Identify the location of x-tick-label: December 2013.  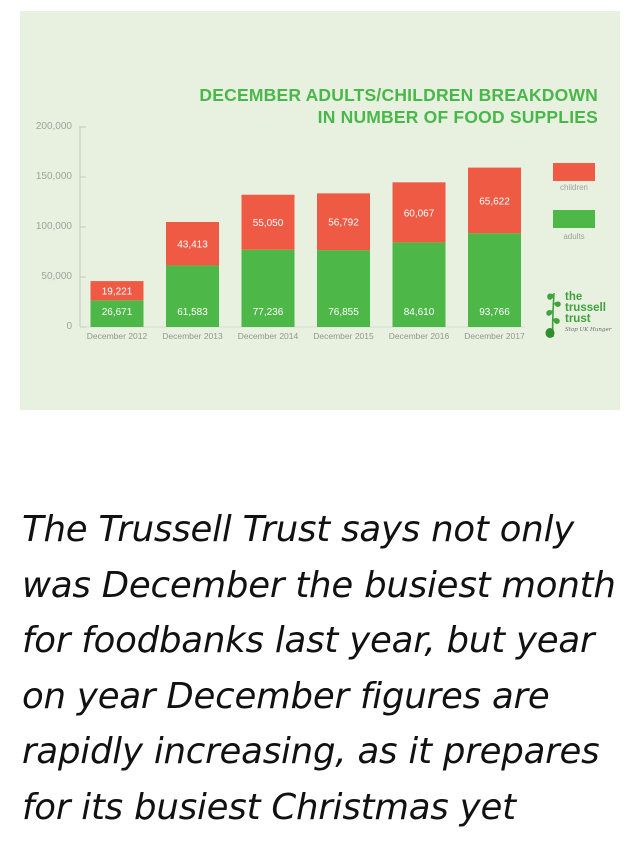
(192, 336).